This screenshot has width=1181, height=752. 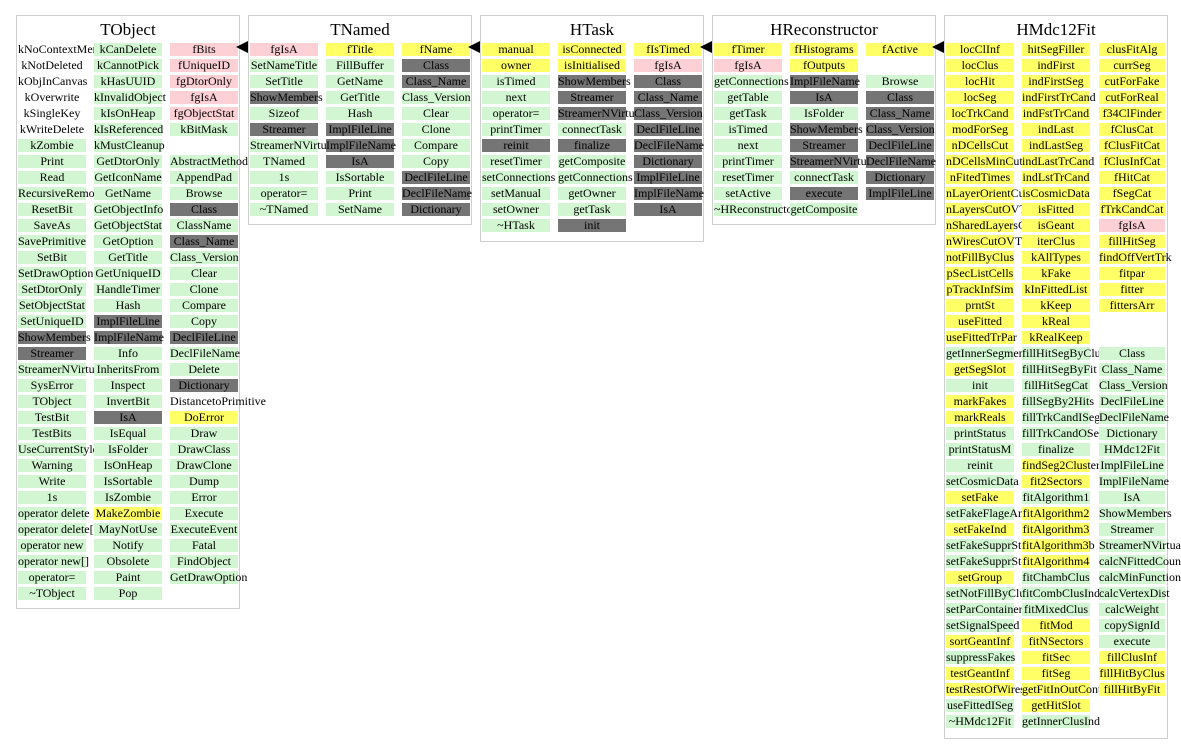 I want to click on class-title: HTask, so click(x=592, y=29).